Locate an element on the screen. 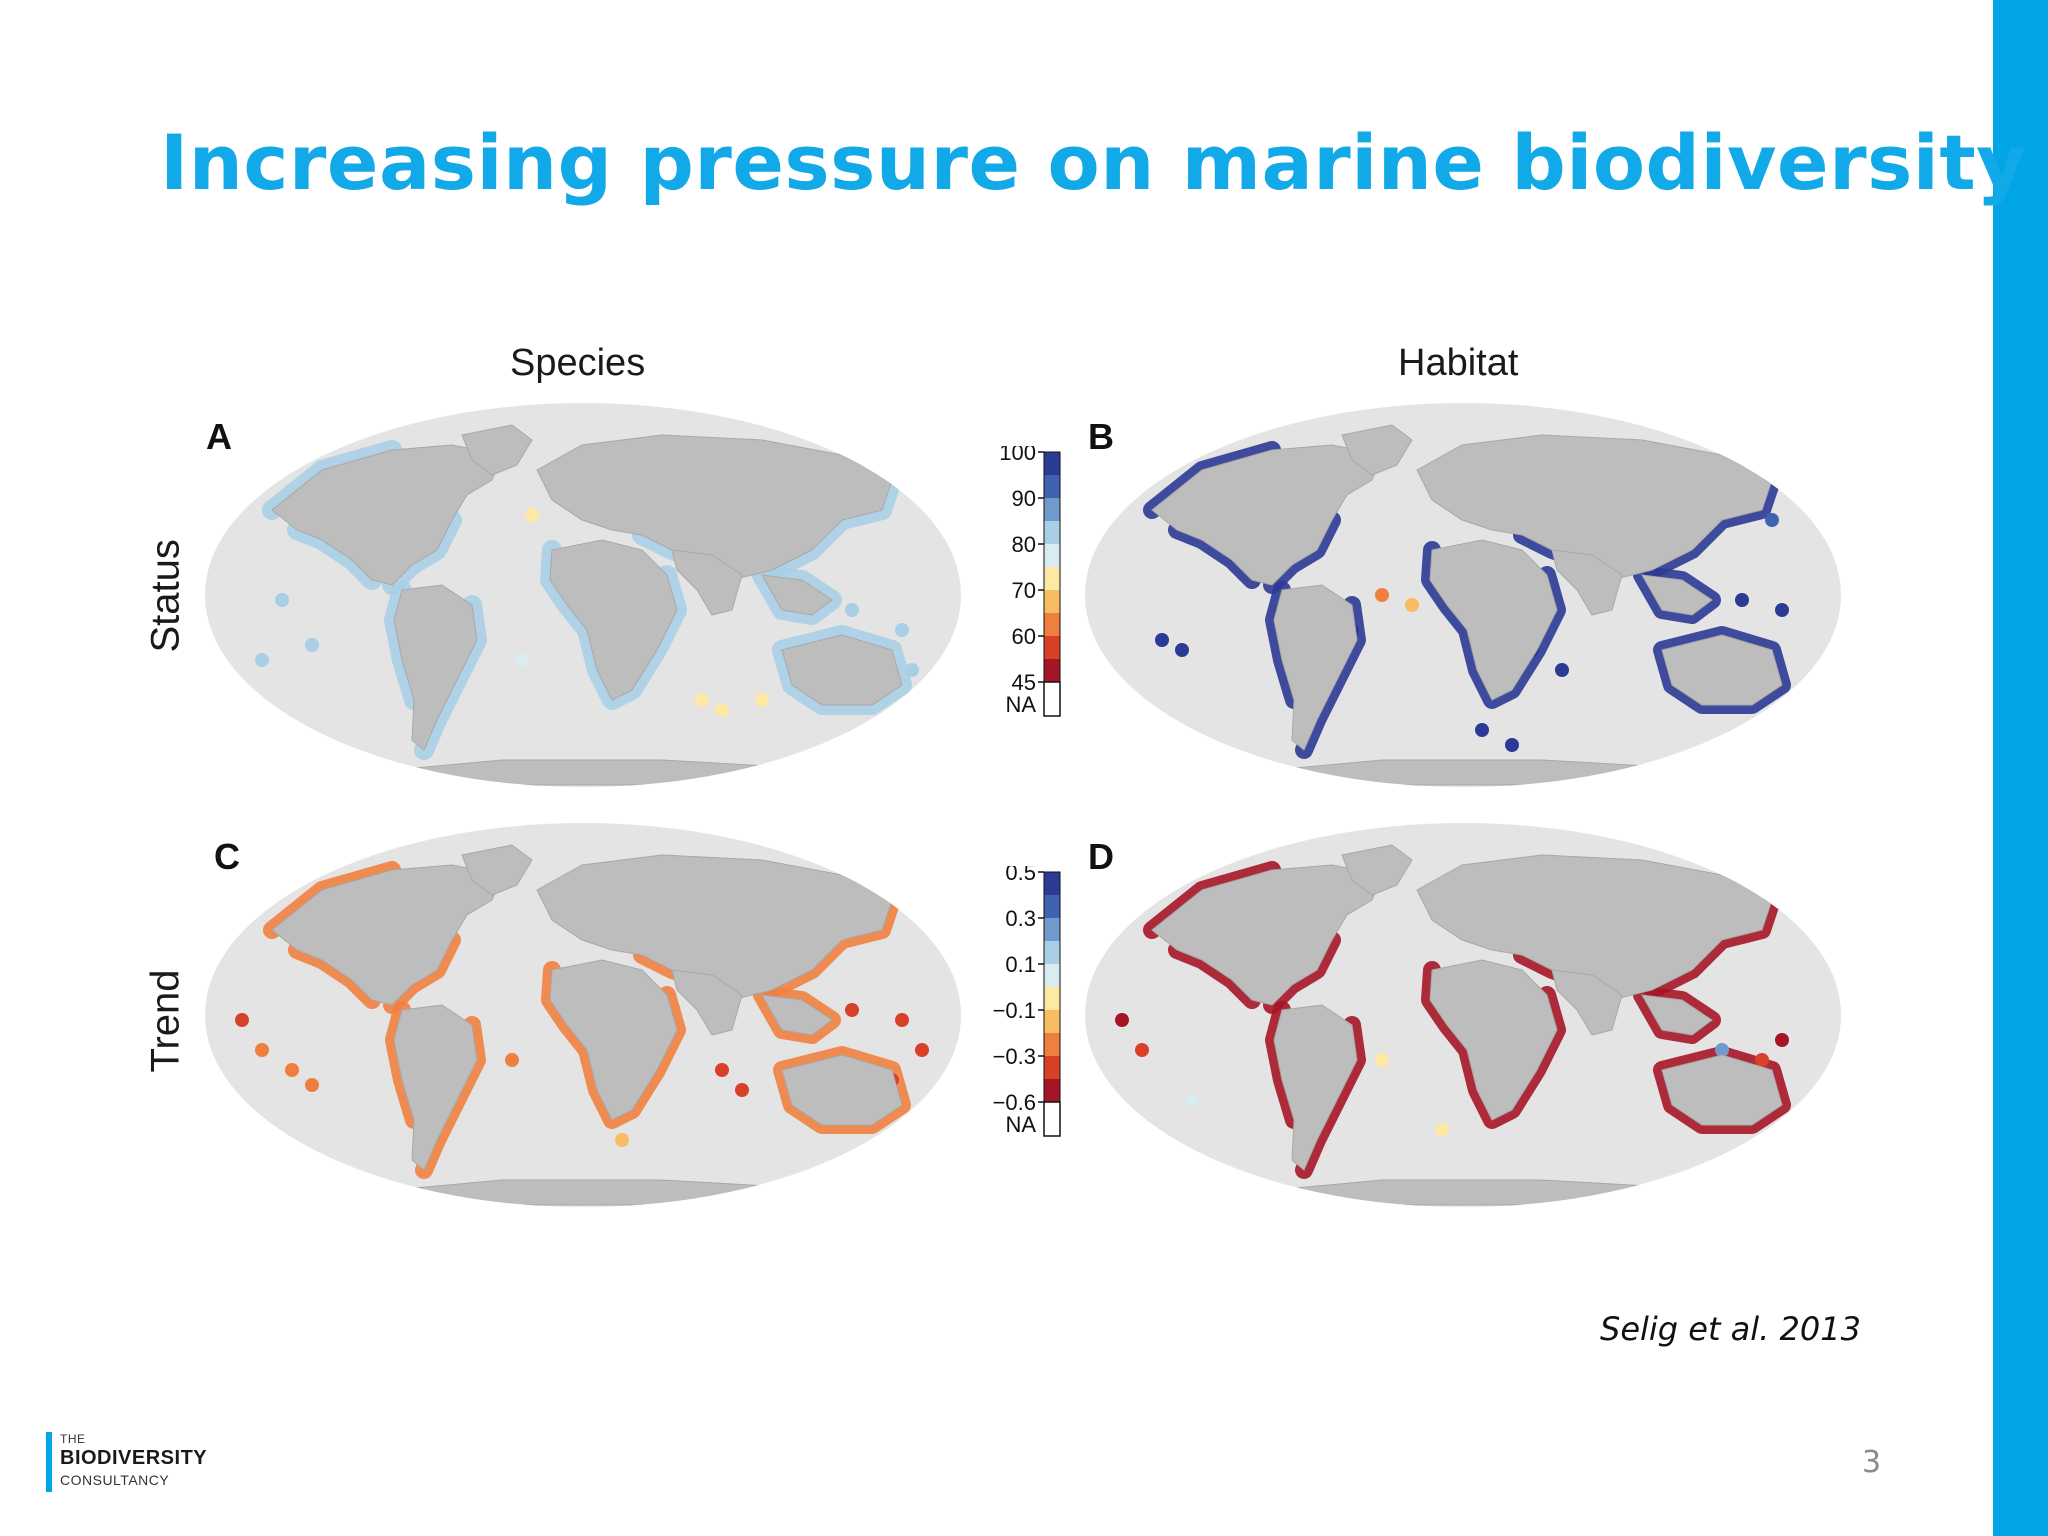 The image size is (2048, 1536). map-habitat-trend is located at coordinates (1463, 1015).